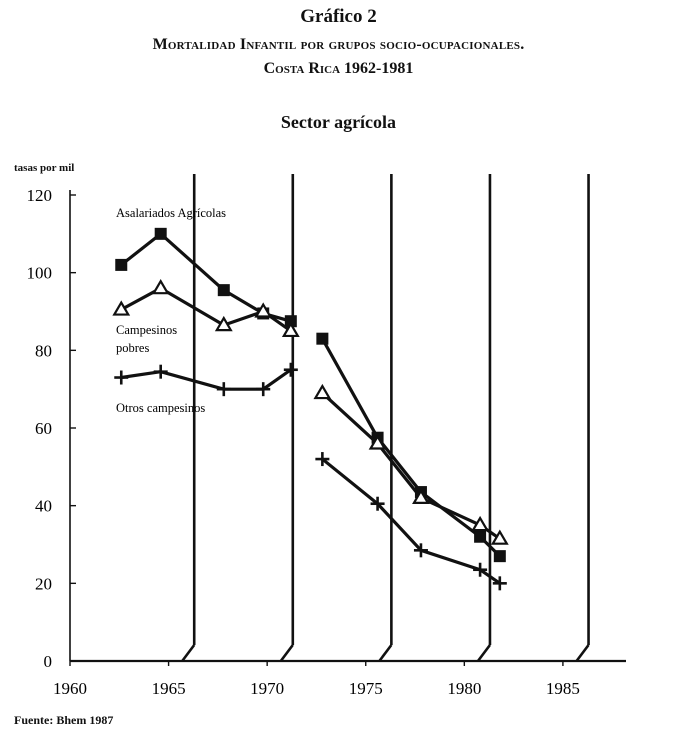 The image size is (677, 750). I want to click on y-tick-label: 120, so click(40, 195).